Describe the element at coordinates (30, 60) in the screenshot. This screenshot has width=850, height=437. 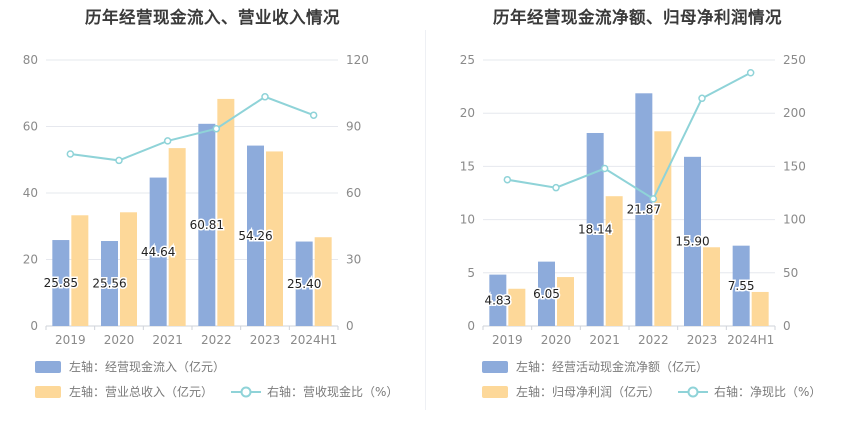
I see `y-left-tick-label: 80` at that location.